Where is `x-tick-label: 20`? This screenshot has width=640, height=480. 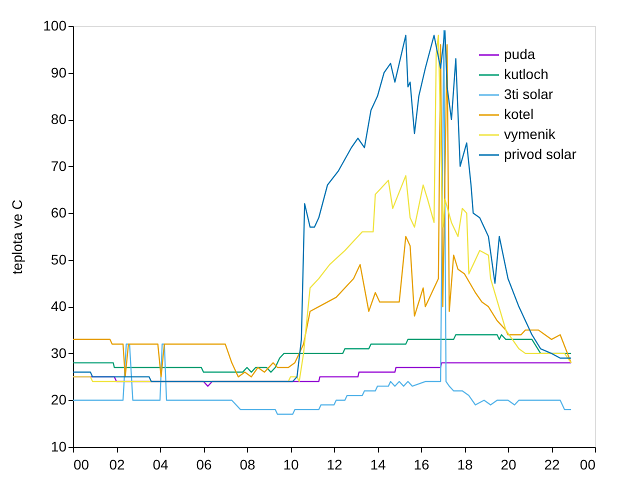
x-tick-label: 20 is located at coordinates (508, 464).